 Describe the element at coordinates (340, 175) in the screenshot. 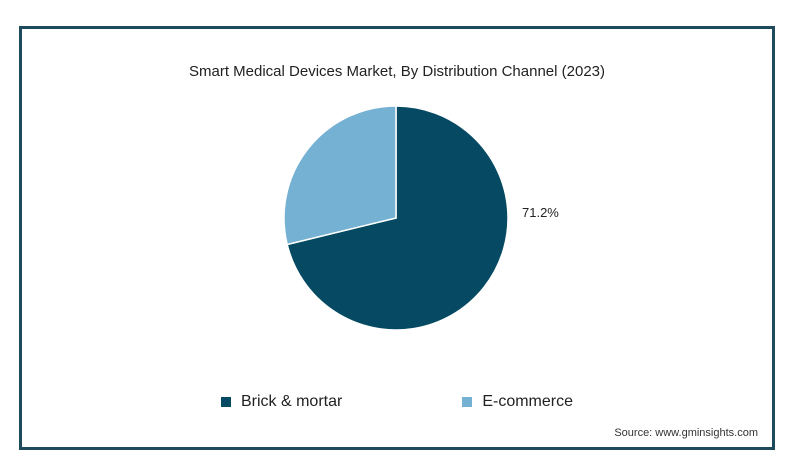

I see `pie-slice-e-commerce` at that location.